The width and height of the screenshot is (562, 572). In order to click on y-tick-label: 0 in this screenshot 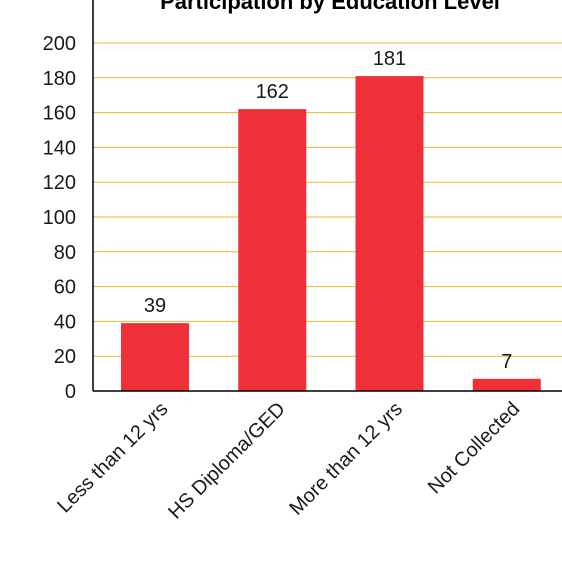, I will do `click(70, 392)`.